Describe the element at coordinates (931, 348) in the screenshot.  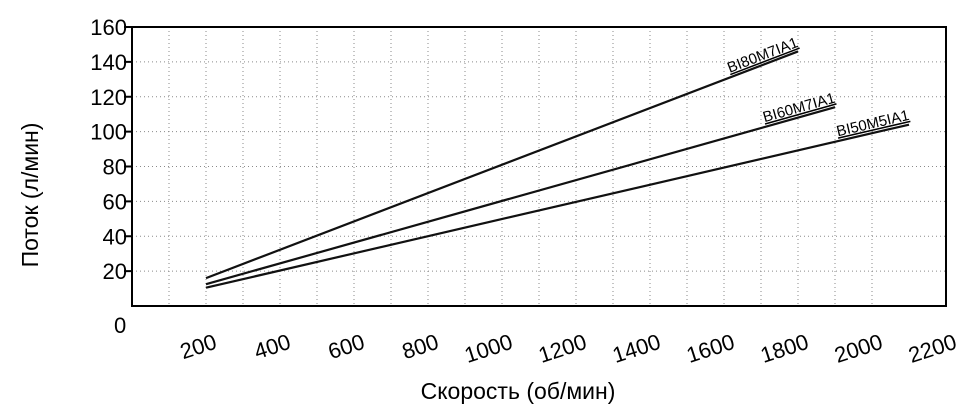
I see `x-tick-label: 2200` at that location.